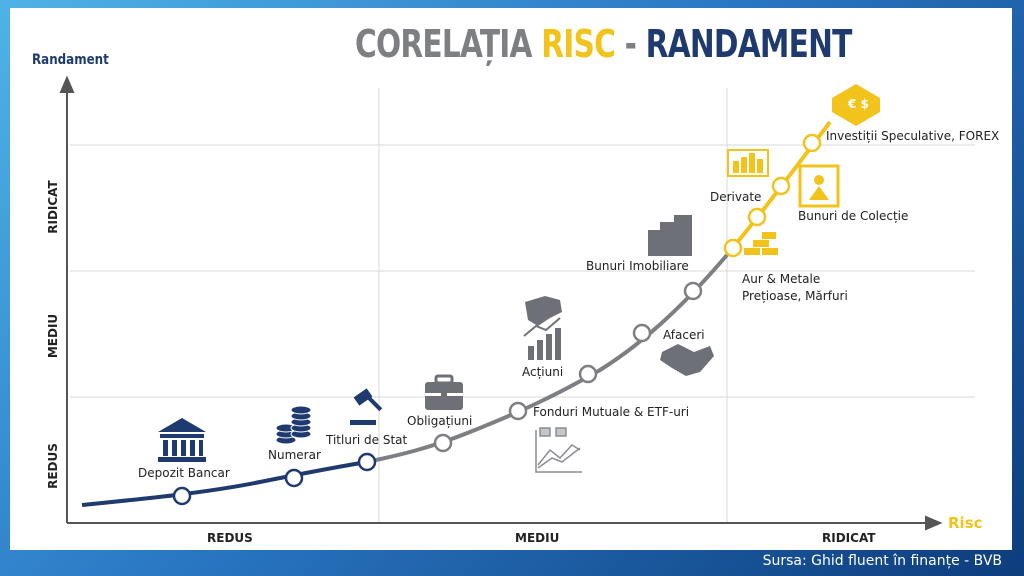 The height and width of the screenshot is (576, 1024). Describe the element at coordinates (230, 538) in the screenshot. I see `x-tick-redus: REDUS` at that location.